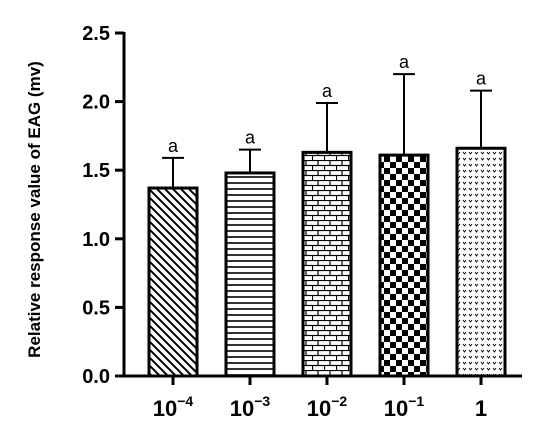 The image size is (550, 442). I want to click on y-tick-label: 0.5, so click(96, 308).